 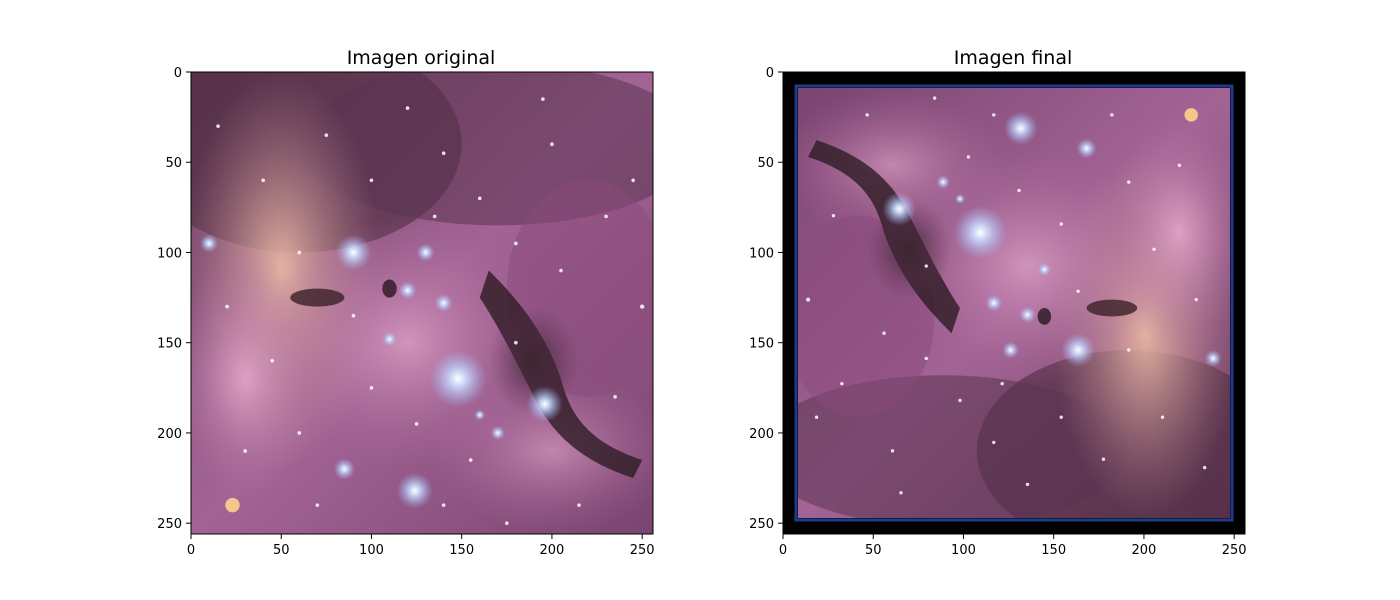 I want to click on original-ytick-label: 100, so click(x=169, y=253).